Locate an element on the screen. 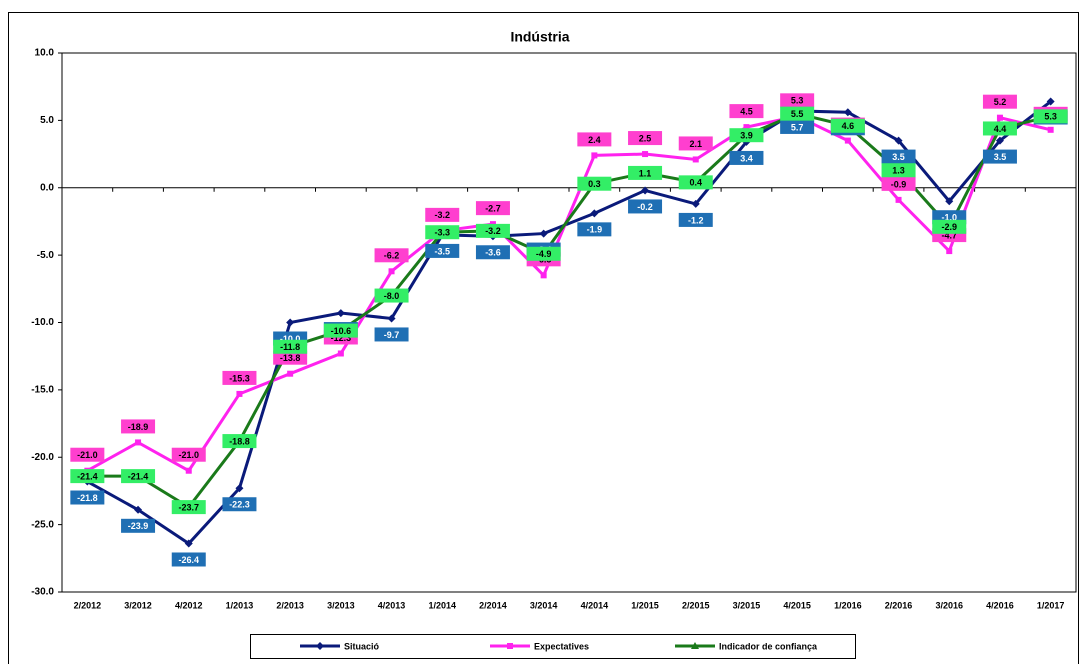 This screenshot has width=1081, height=669. data-label: 3.4 is located at coordinates (746, 158).